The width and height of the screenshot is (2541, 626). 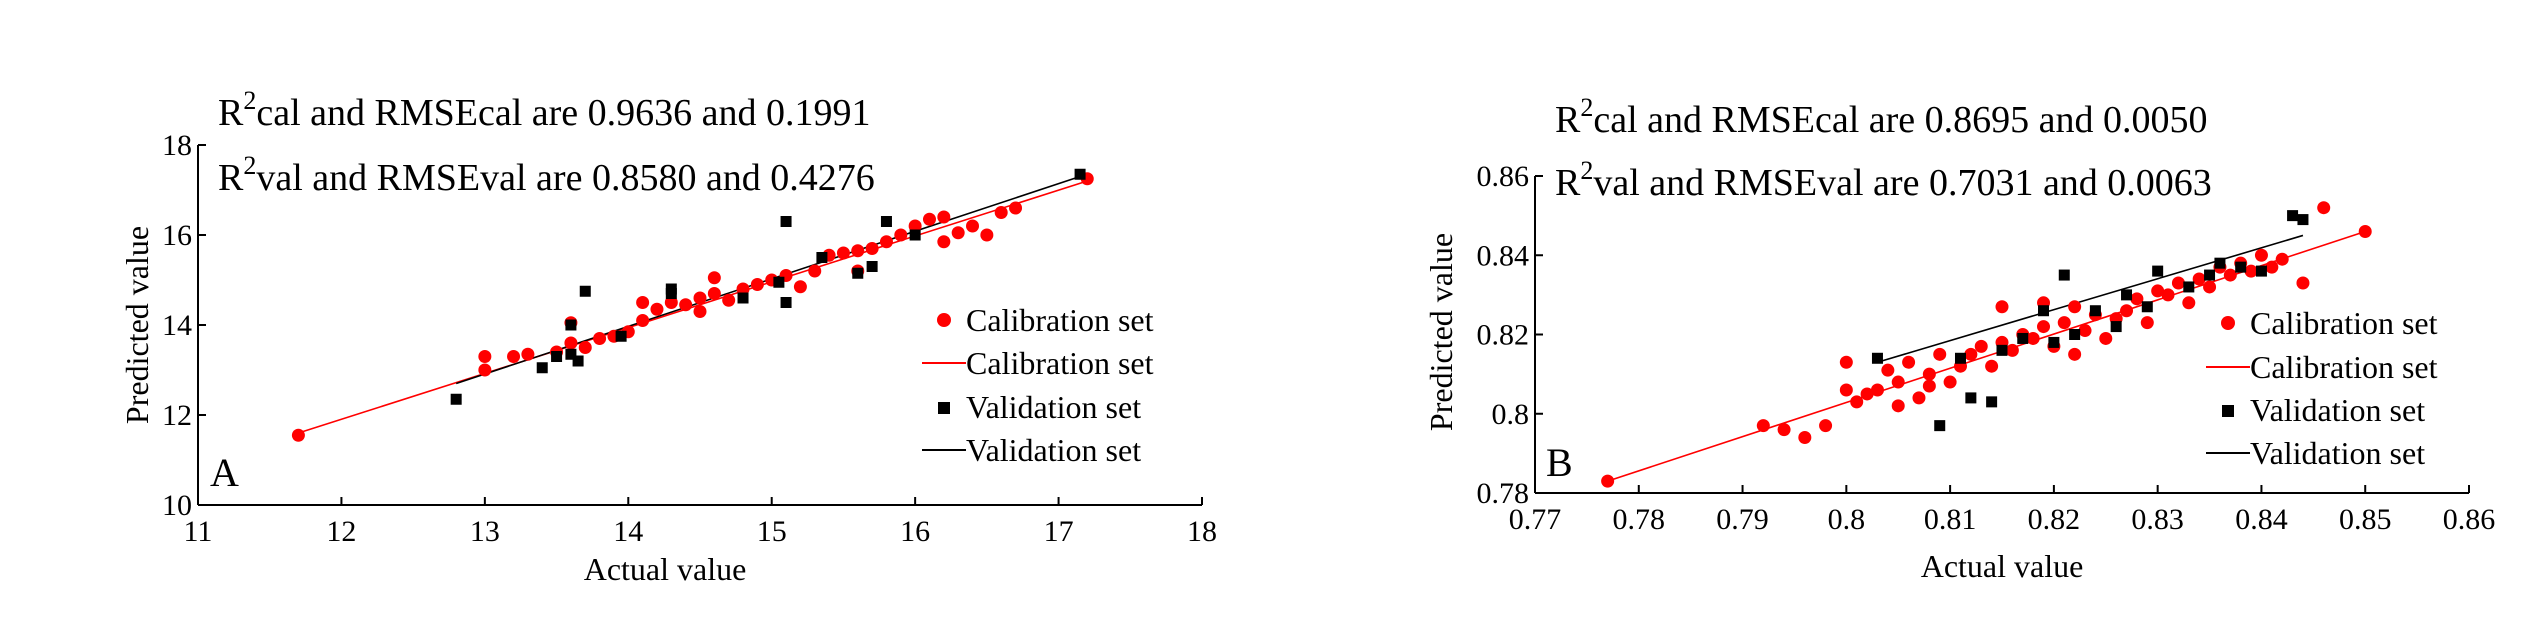 I want to click on panel-b-fit-lines, so click(x=1986, y=356).